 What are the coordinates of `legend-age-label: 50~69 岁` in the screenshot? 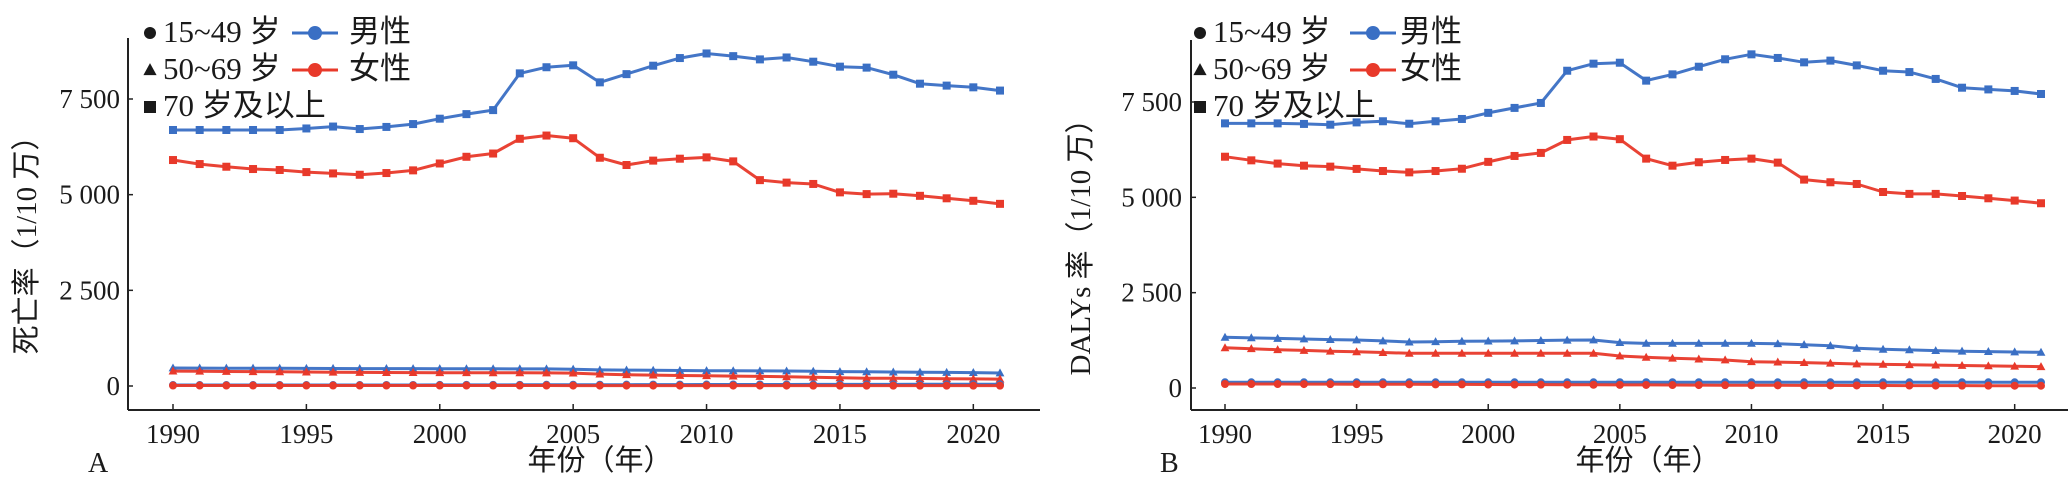 It's located at (222, 68).